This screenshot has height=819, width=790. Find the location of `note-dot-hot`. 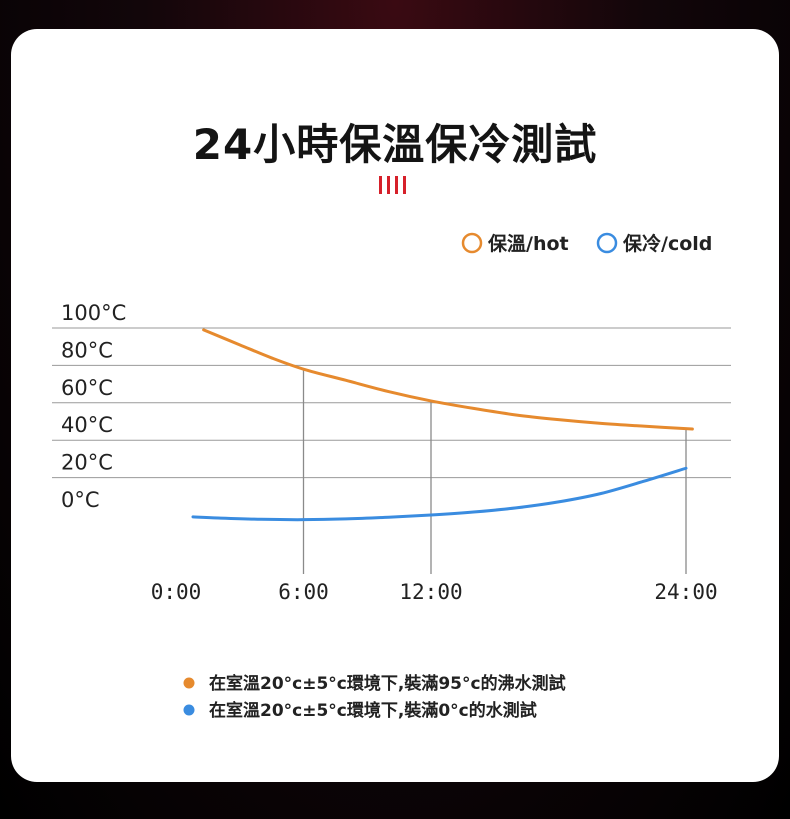

note-dot-hot is located at coordinates (189, 683).